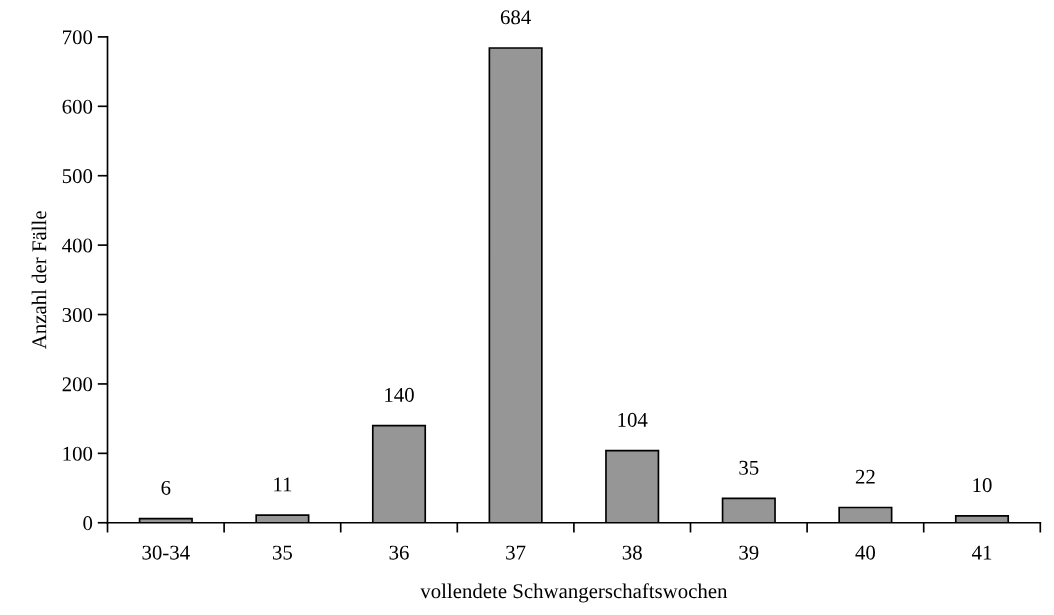  Describe the element at coordinates (399, 552) in the screenshot. I see `x-tick-label: 36` at that location.